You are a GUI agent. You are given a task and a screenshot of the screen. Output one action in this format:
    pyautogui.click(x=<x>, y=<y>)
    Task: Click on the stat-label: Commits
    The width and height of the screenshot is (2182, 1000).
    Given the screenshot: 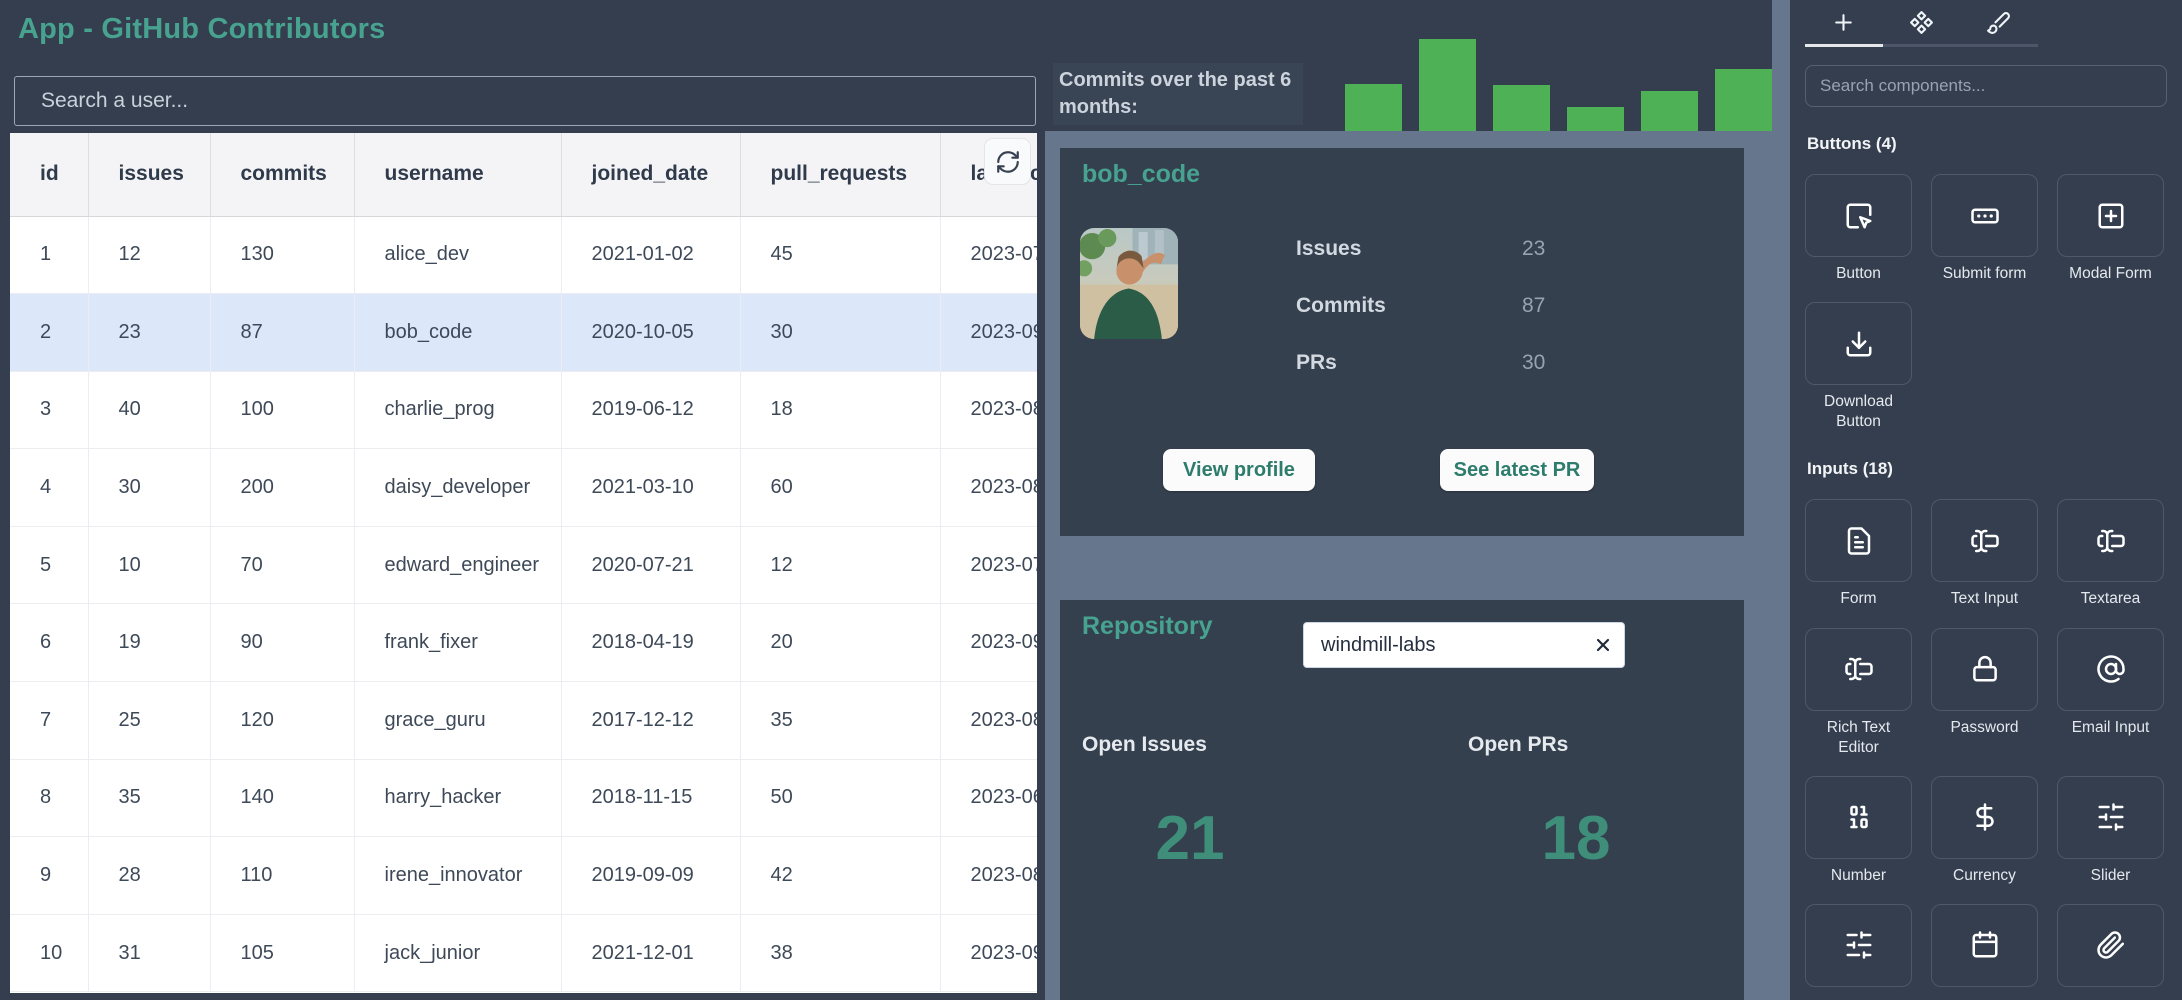 What is the action you would take?
    pyautogui.click(x=1341, y=305)
    